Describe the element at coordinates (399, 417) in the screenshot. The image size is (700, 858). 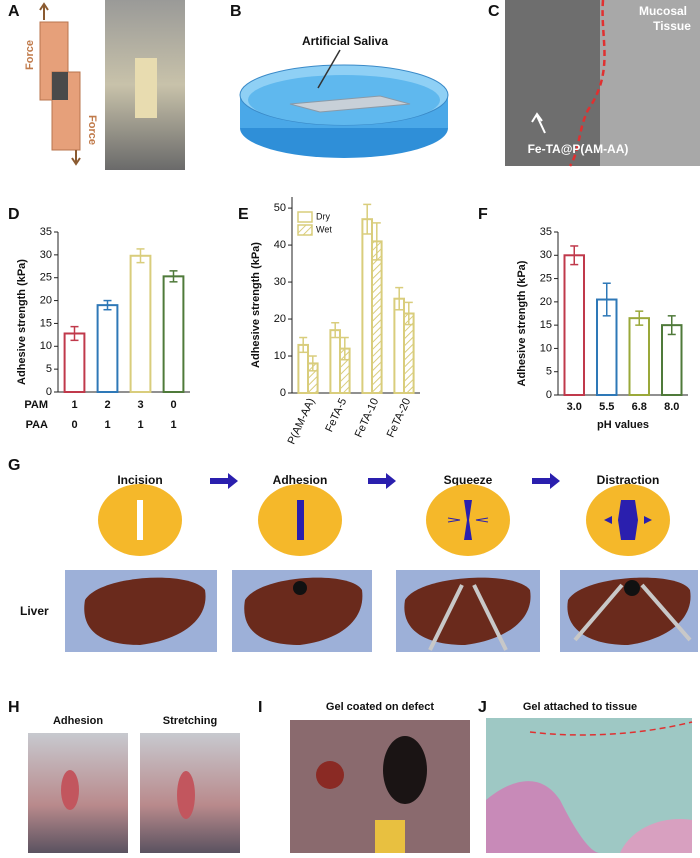
I see `x-tick-label: FeTA-20` at that location.